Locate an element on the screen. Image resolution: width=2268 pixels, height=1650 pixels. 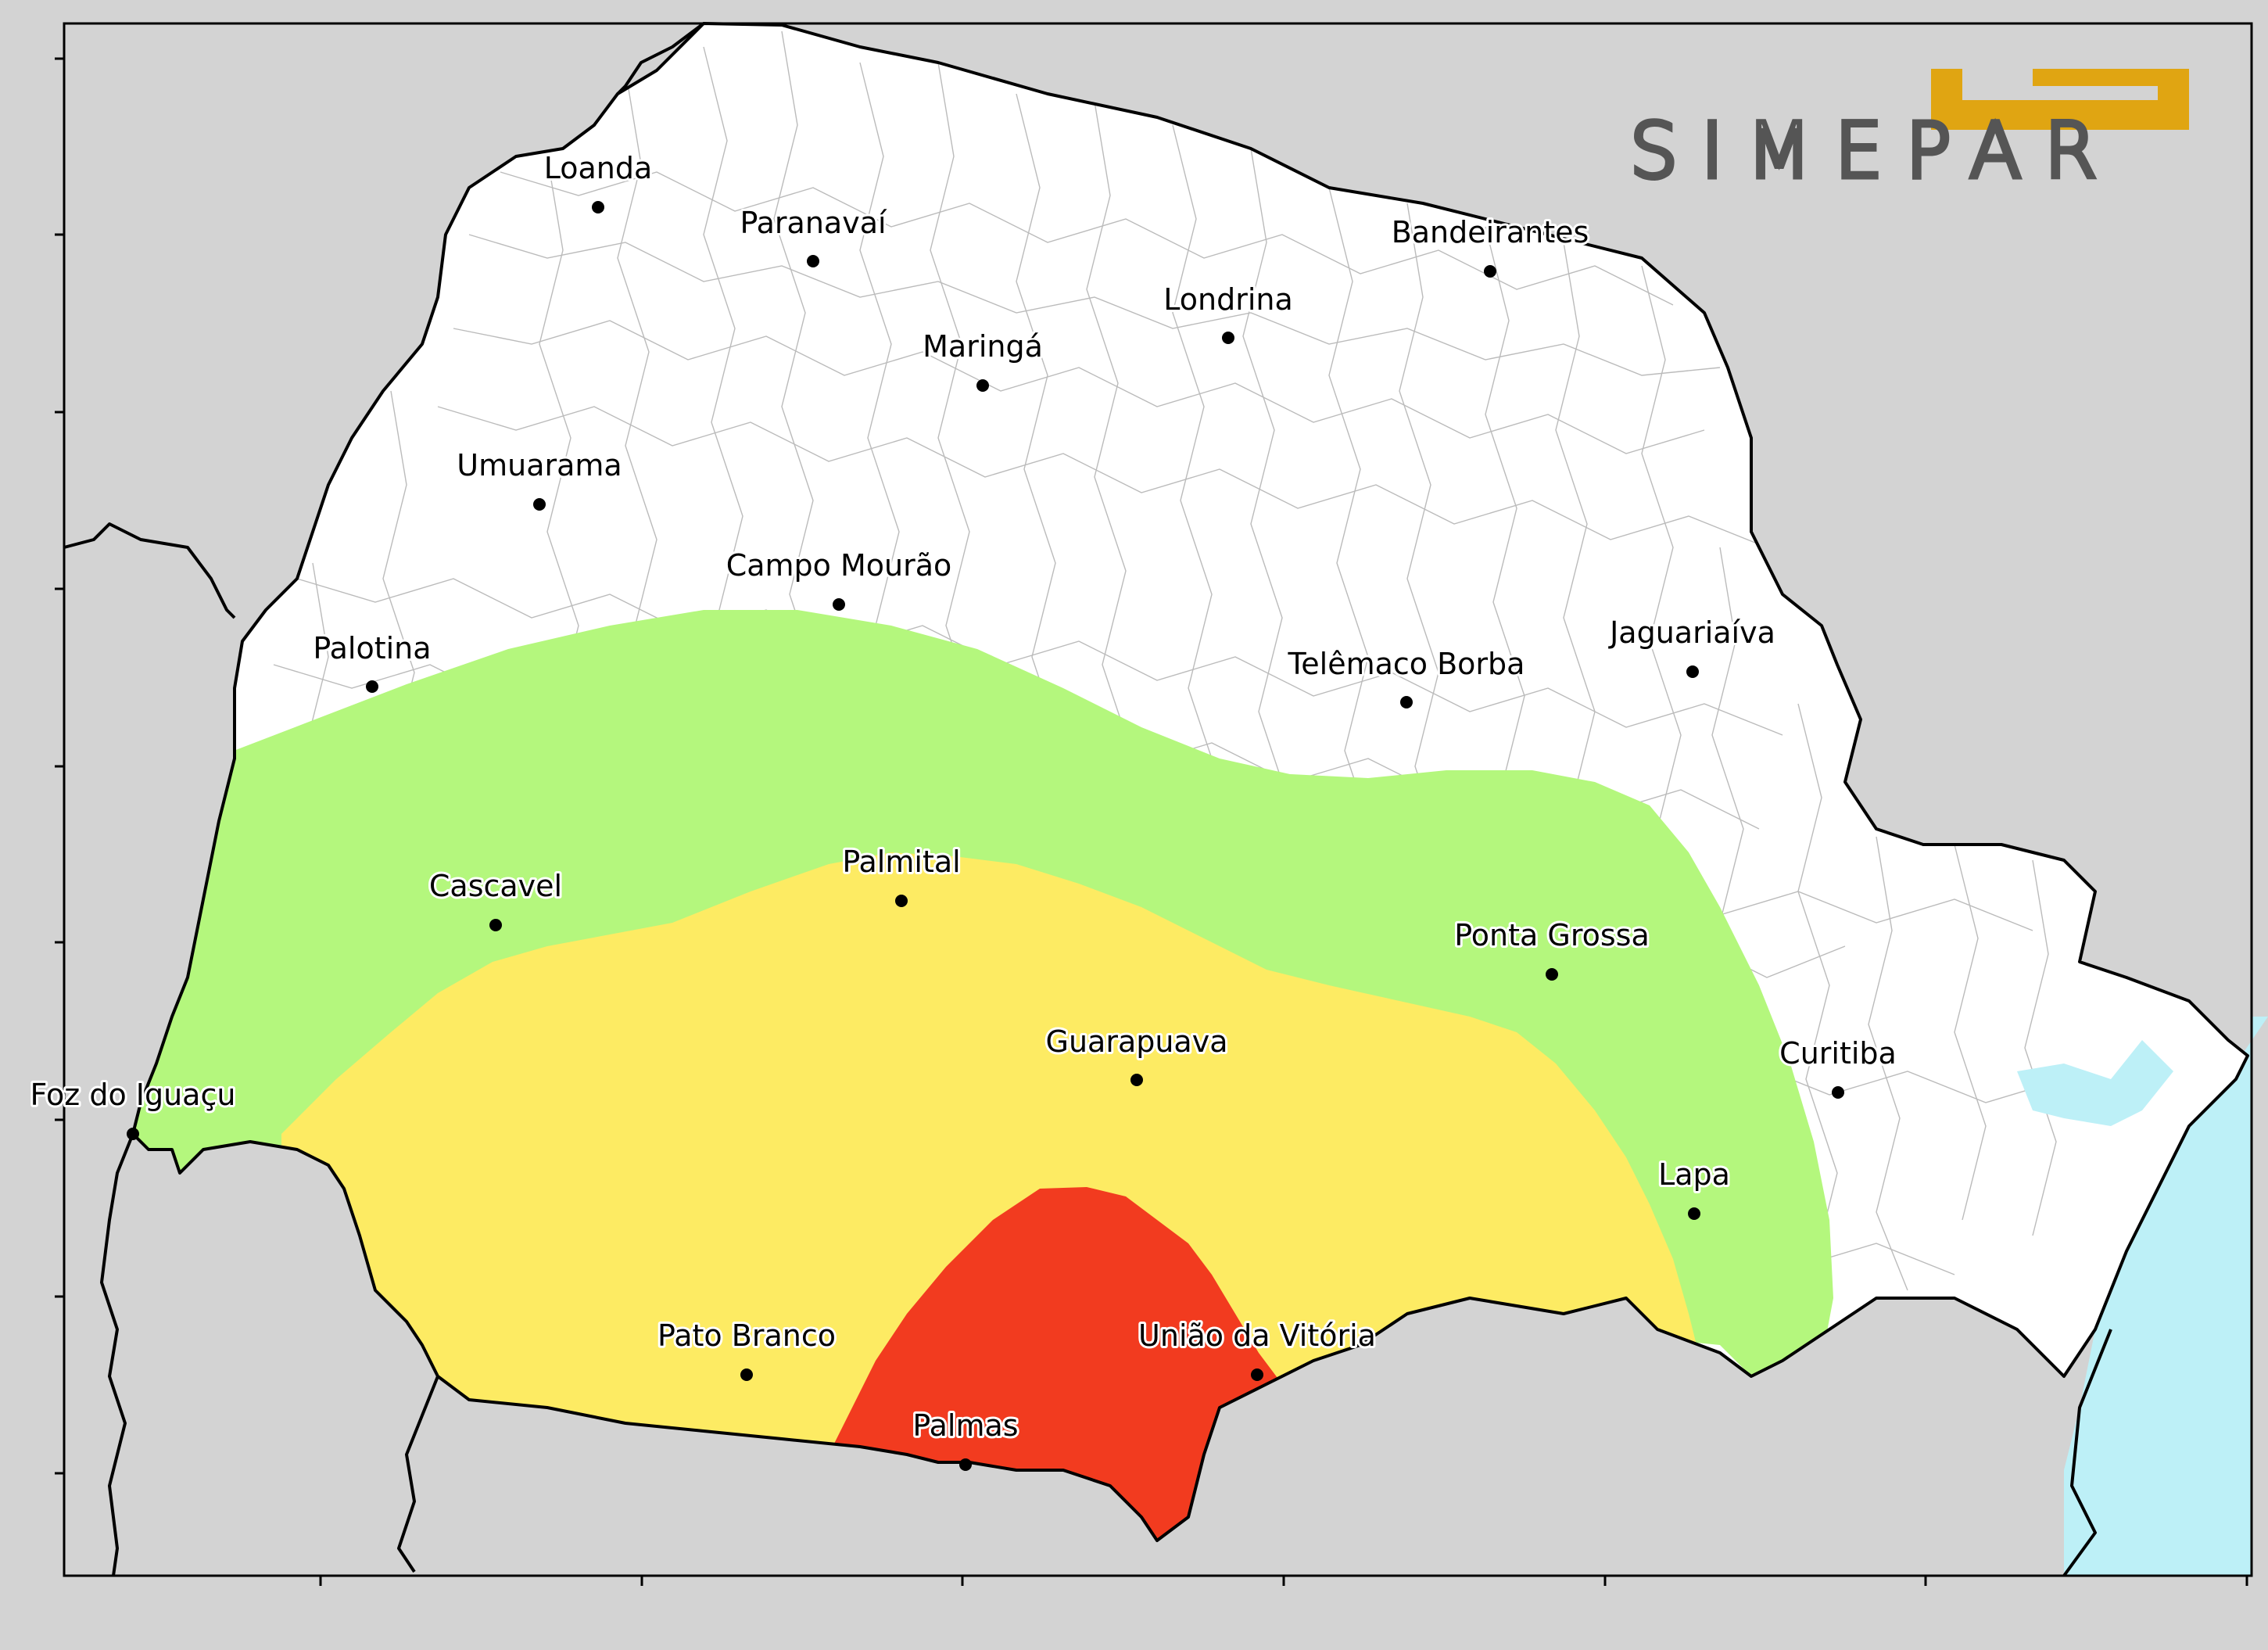
city-londrina: Londrina is located at coordinates (1228, 312).